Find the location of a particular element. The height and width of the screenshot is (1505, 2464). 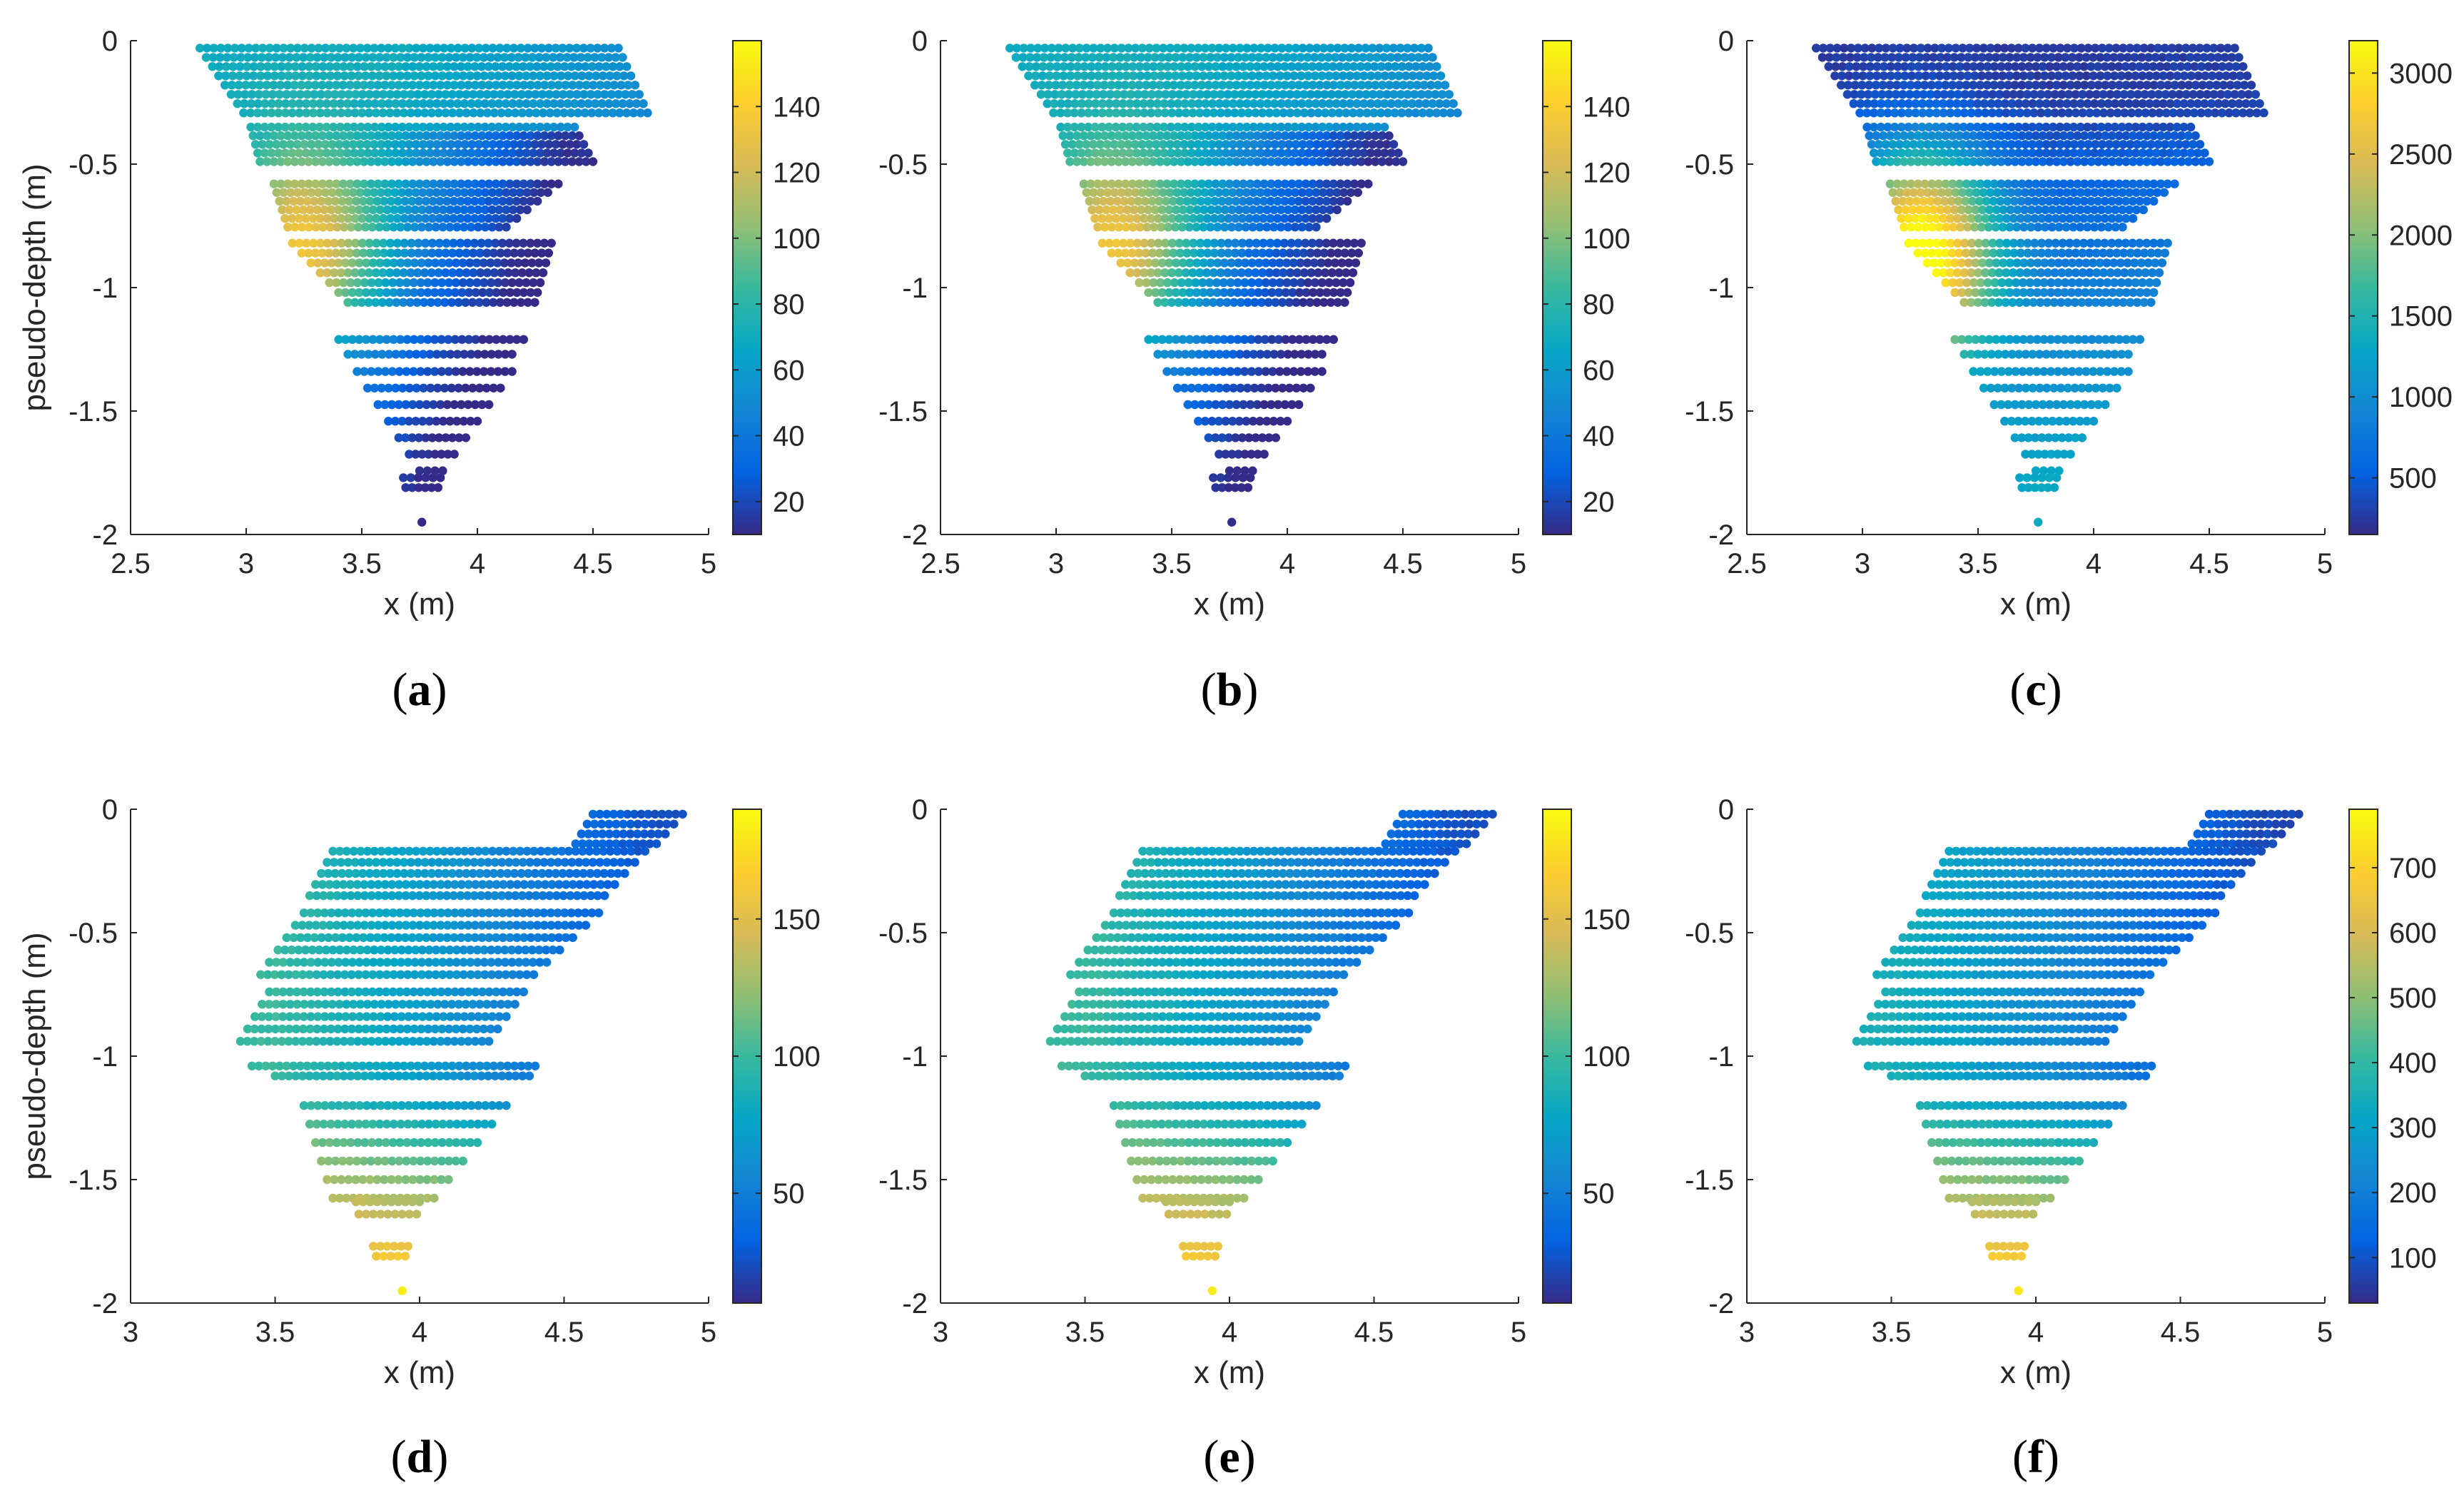

caption-close-paren: ) is located at coordinates (439, 690).